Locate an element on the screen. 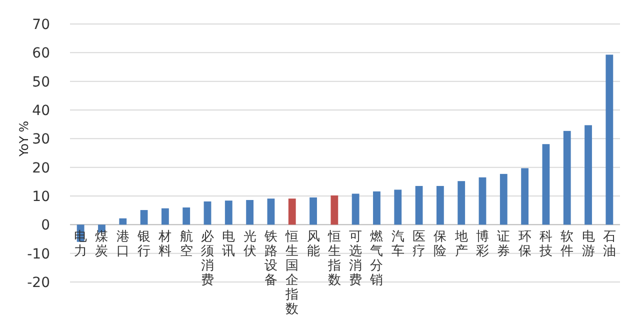 This screenshot has height=329, width=640. x-tick-label: 银行 is located at coordinates (143, 245).